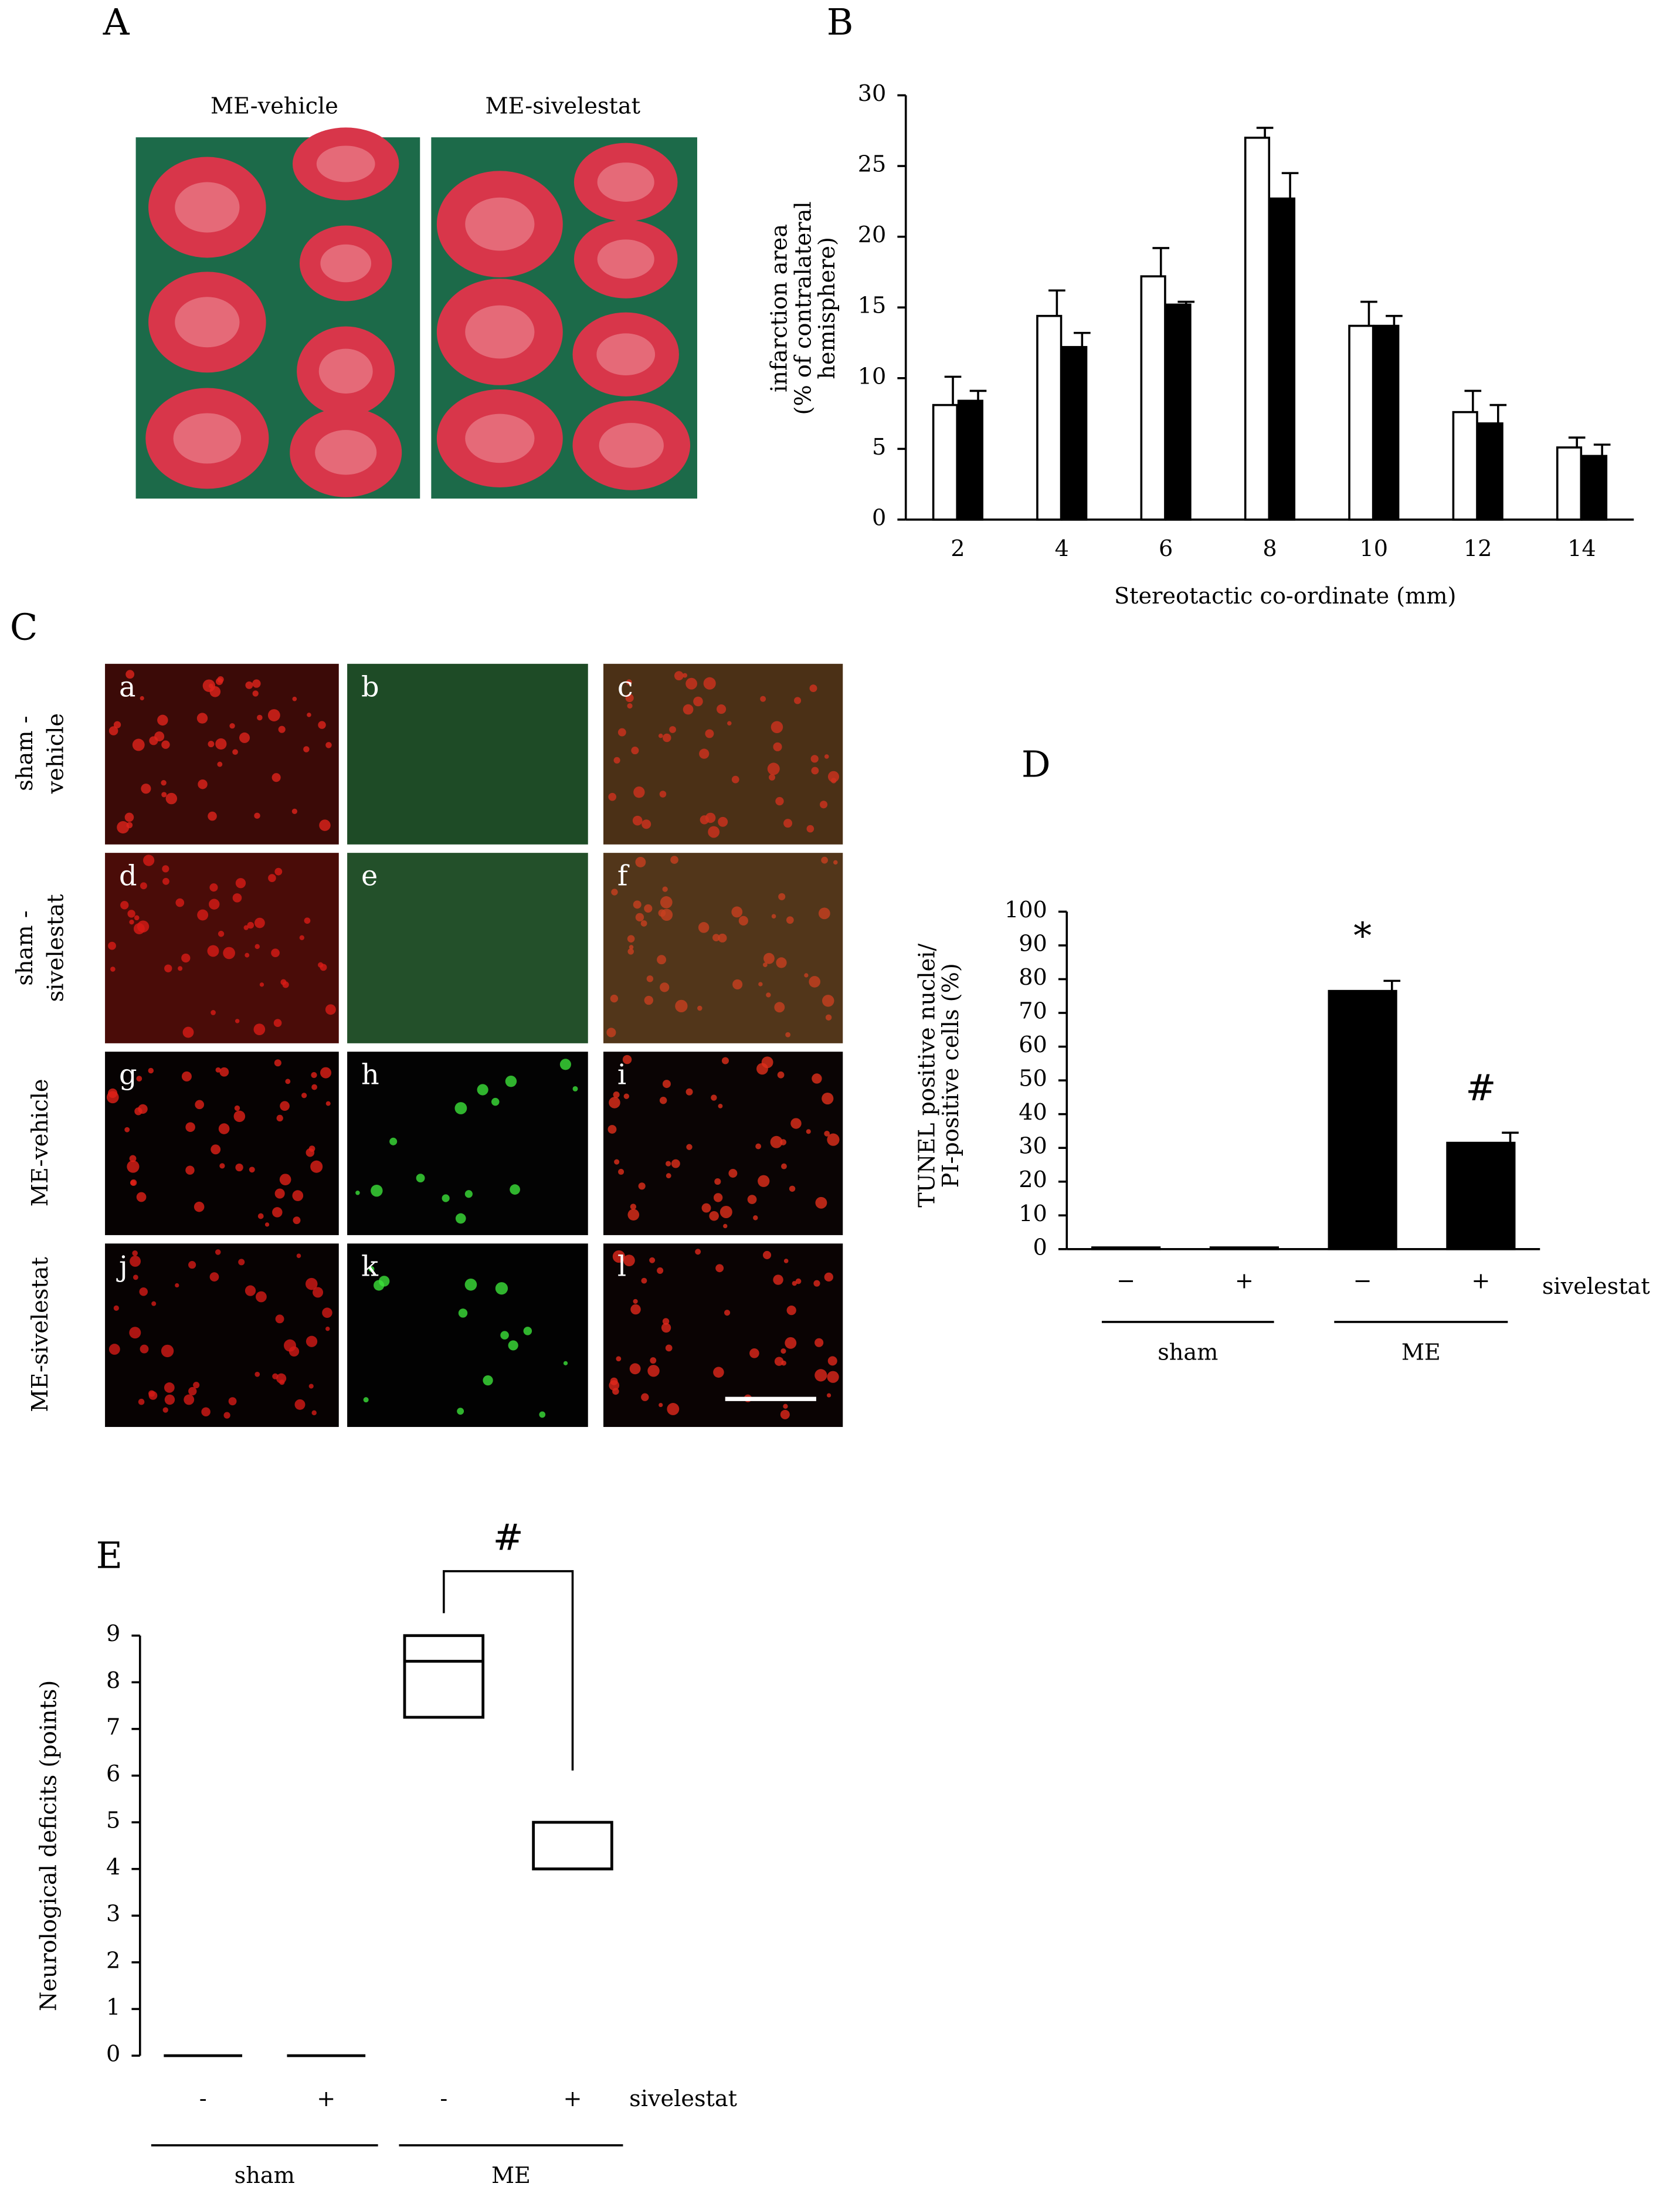 The image size is (1680, 2207). What do you see at coordinates (840, 22) in the screenshot?
I see `panel-label: B` at bounding box center [840, 22].